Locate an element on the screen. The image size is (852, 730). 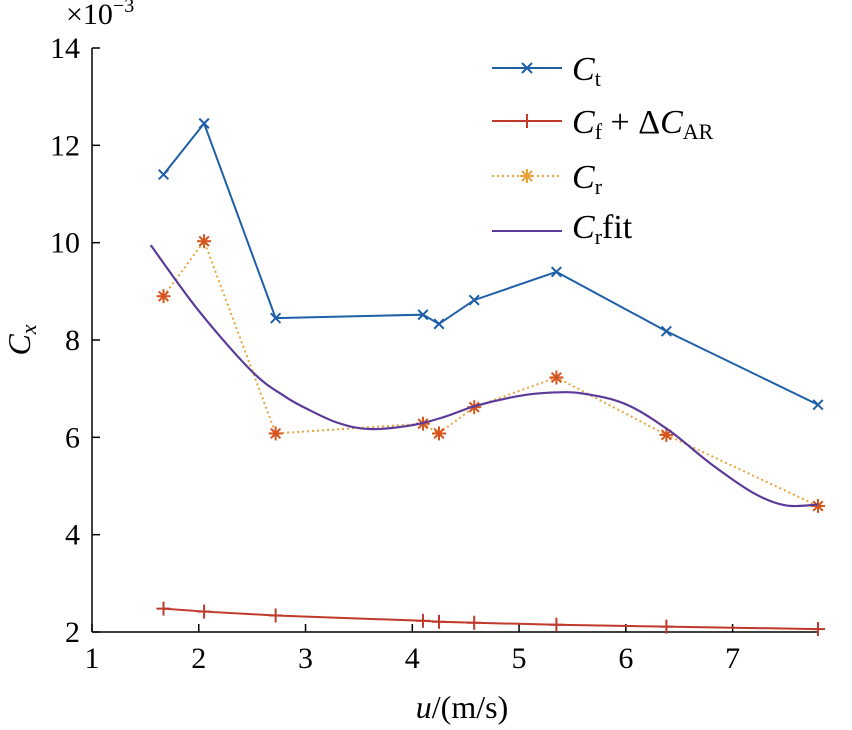
y-axis-main: C is located at coordinates (19, 345).